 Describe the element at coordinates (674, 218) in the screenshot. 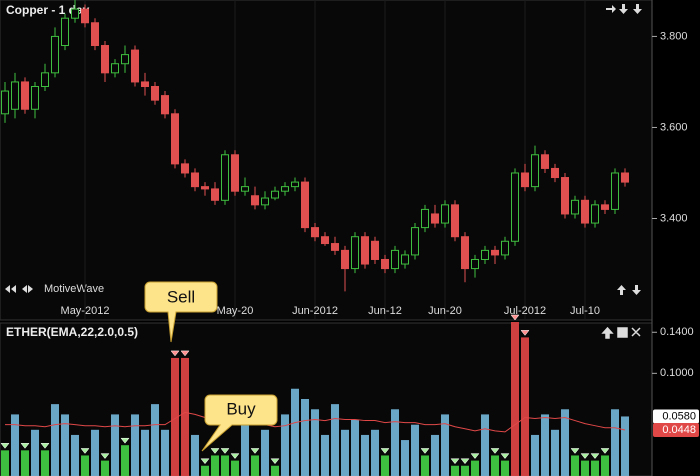

I see `y-tick-label: 3.400` at that location.